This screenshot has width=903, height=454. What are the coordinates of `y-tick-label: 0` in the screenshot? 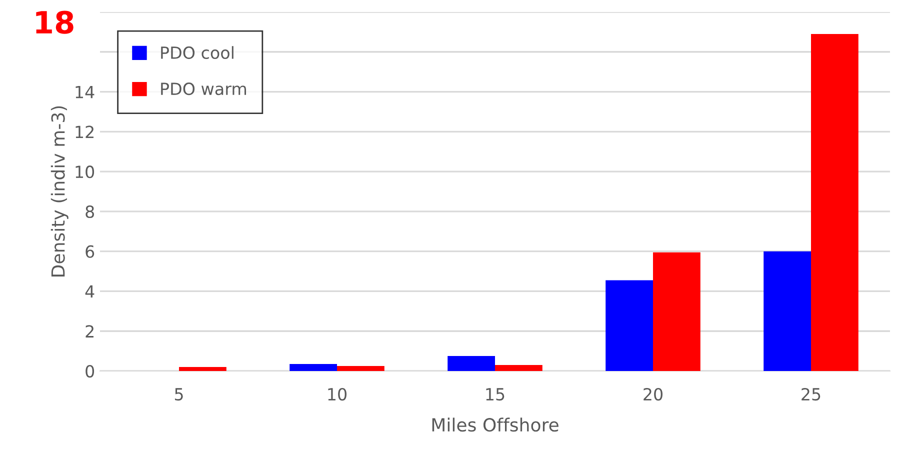 It's located at (90, 371).